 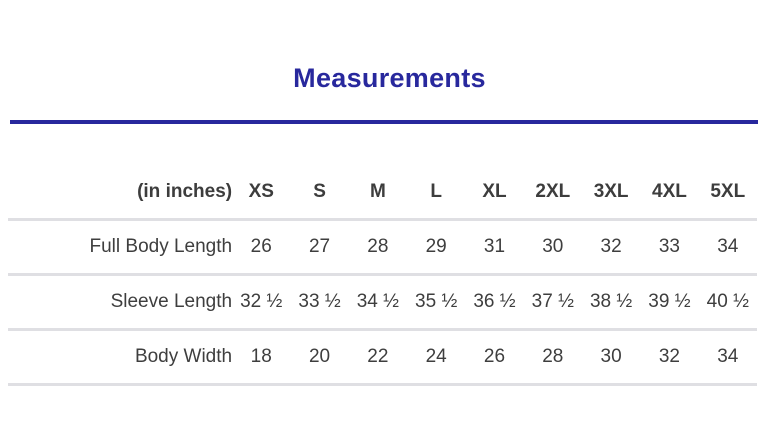 I want to click on cell: 27, so click(x=319, y=247).